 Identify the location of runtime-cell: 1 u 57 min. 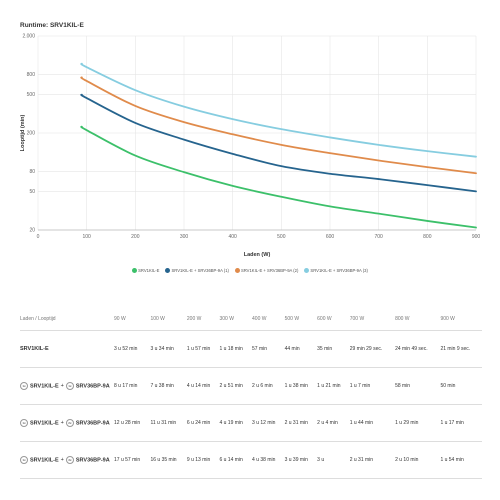
(203, 349).